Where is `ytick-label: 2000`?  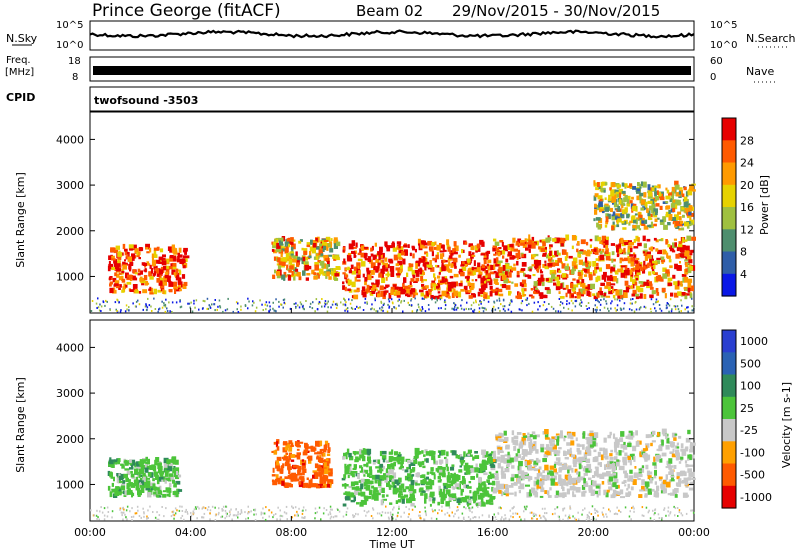 ytick-label: 2000 is located at coordinates (70, 231).